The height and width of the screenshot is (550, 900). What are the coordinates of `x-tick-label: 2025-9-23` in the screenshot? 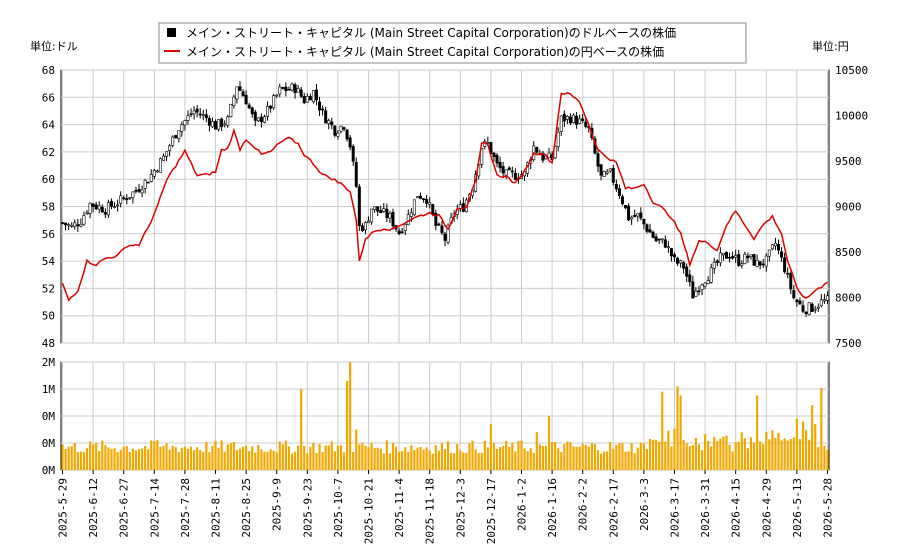 It's located at (307, 508).